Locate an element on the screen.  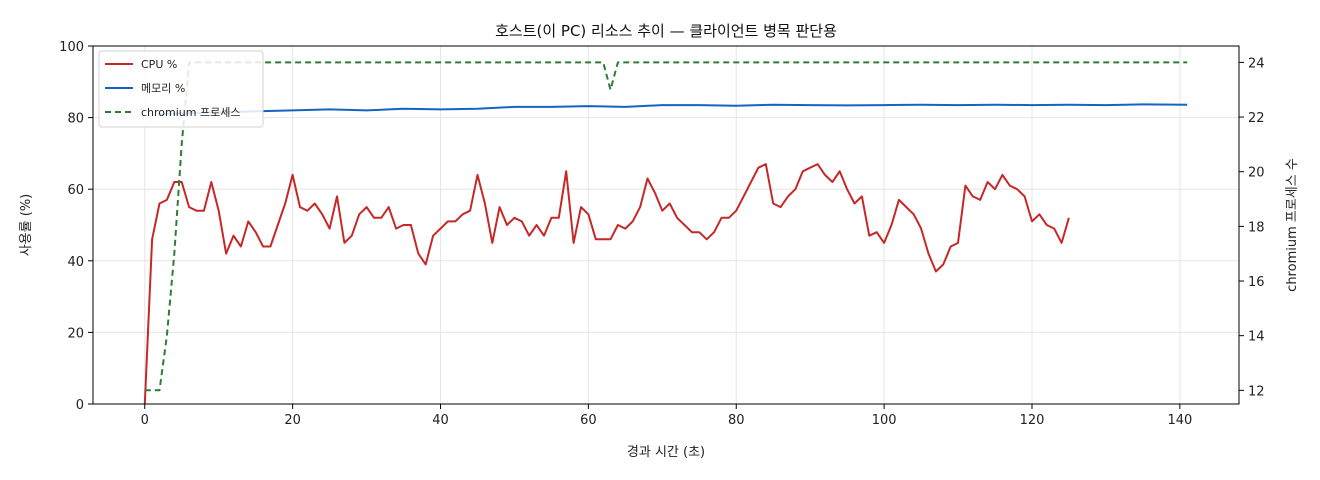
x-tick-label: 40 is located at coordinates (440, 420).